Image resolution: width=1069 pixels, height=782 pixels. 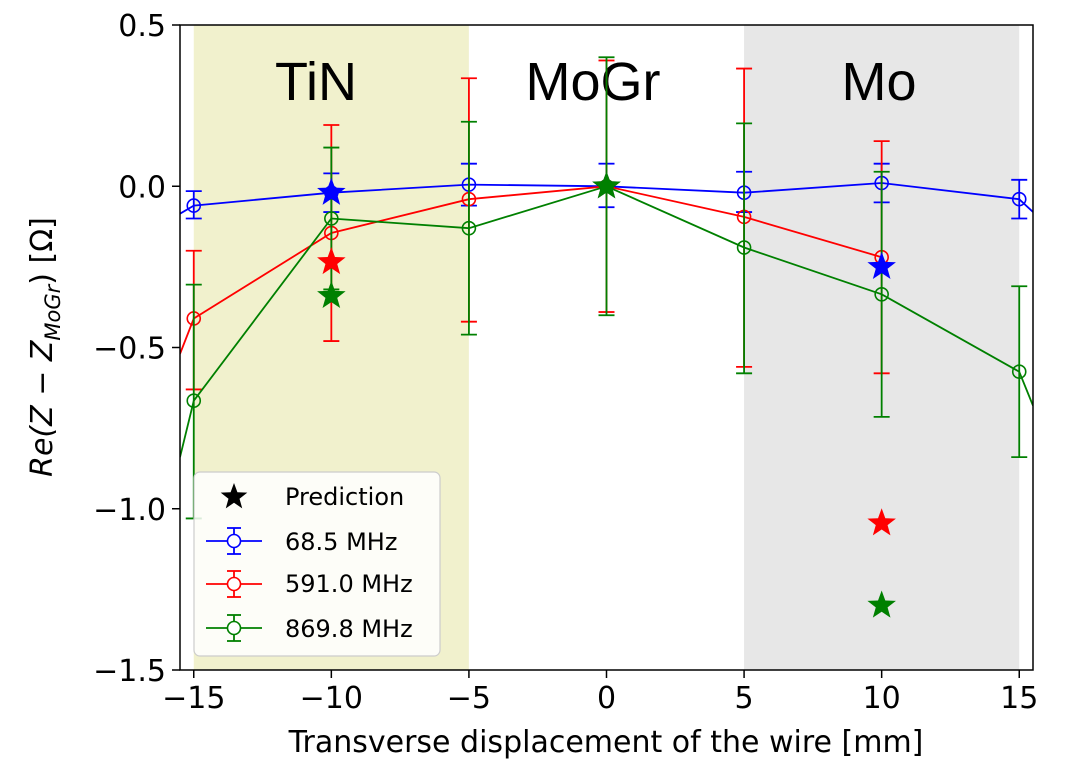 What do you see at coordinates (341, 542) in the screenshot?
I see `legend-label-68-5-mhz: 68.5 MHz` at bounding box center [341, 542].